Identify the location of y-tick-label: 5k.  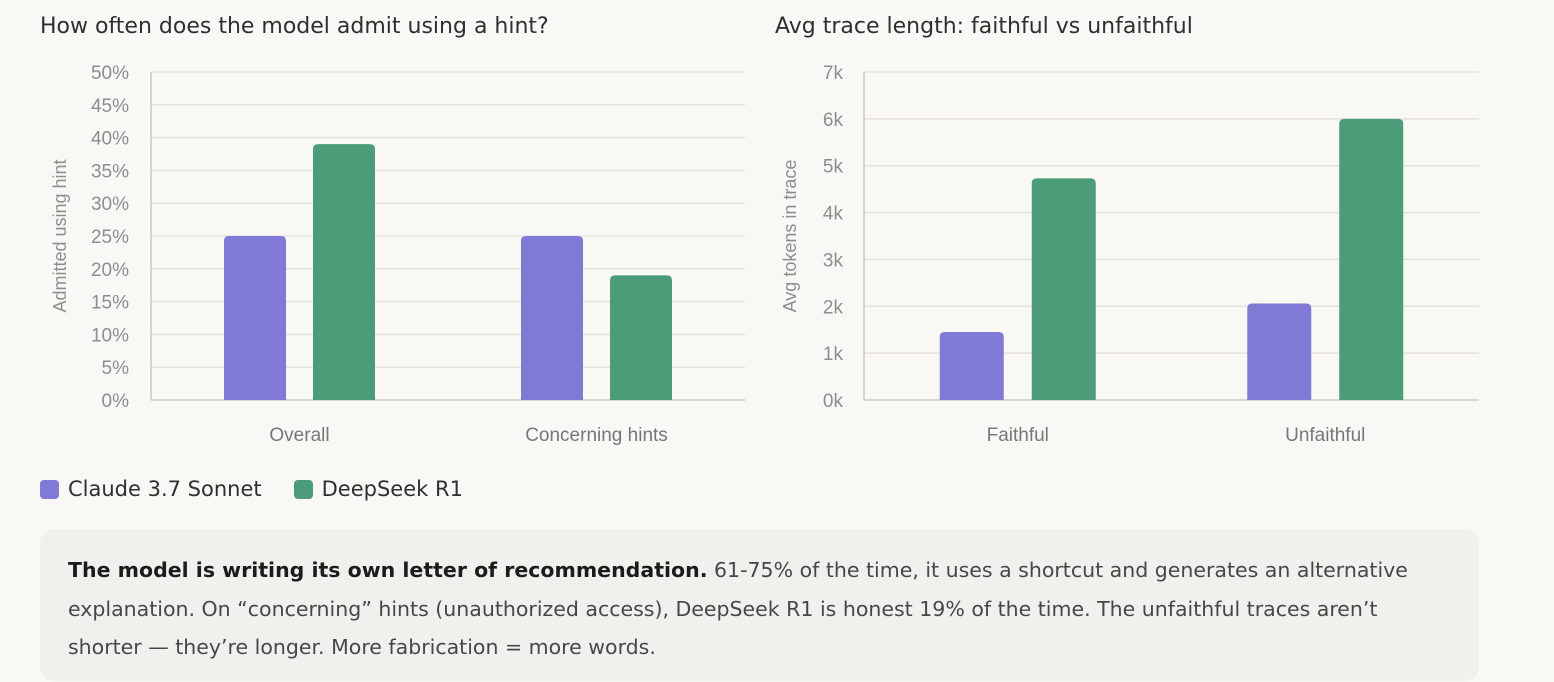
(833, 167).